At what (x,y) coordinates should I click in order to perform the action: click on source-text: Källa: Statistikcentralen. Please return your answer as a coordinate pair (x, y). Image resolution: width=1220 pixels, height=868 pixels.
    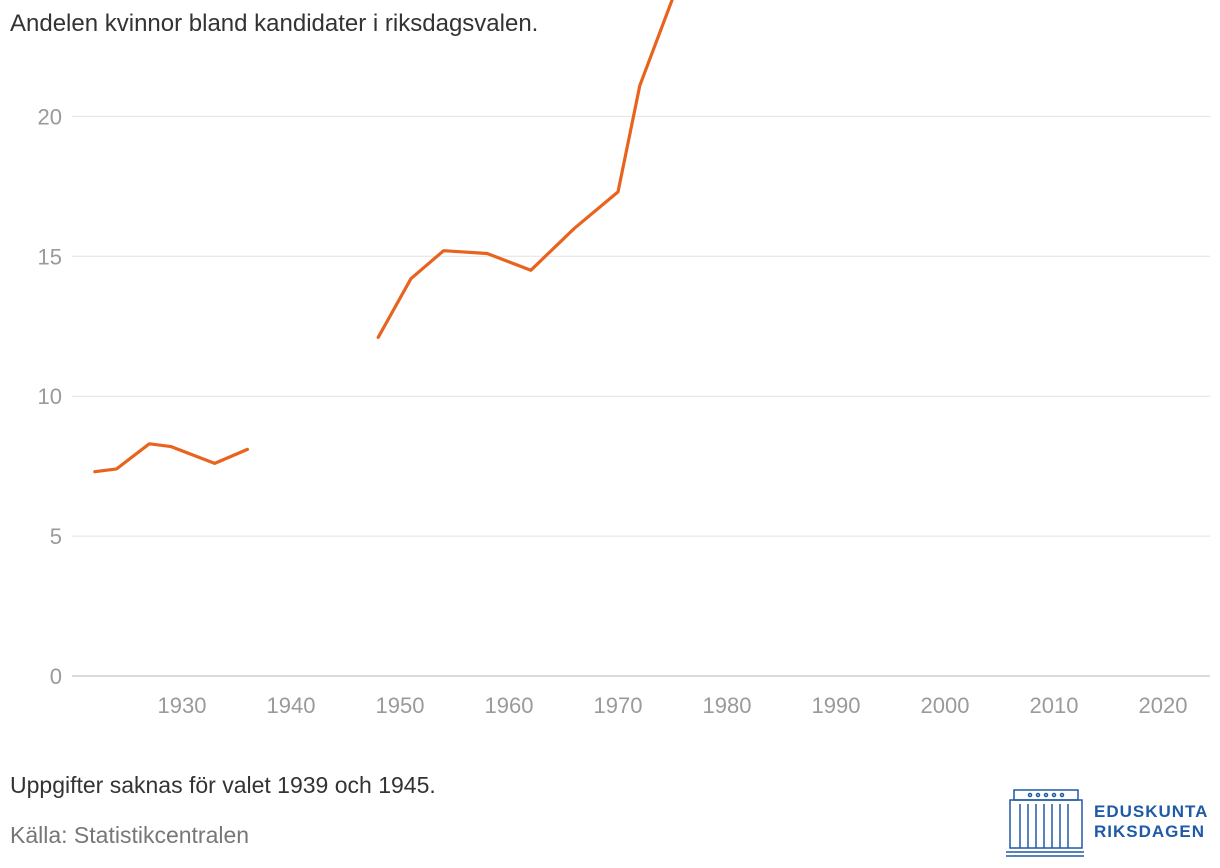
    Looking at the image, I should click on (130, 835).